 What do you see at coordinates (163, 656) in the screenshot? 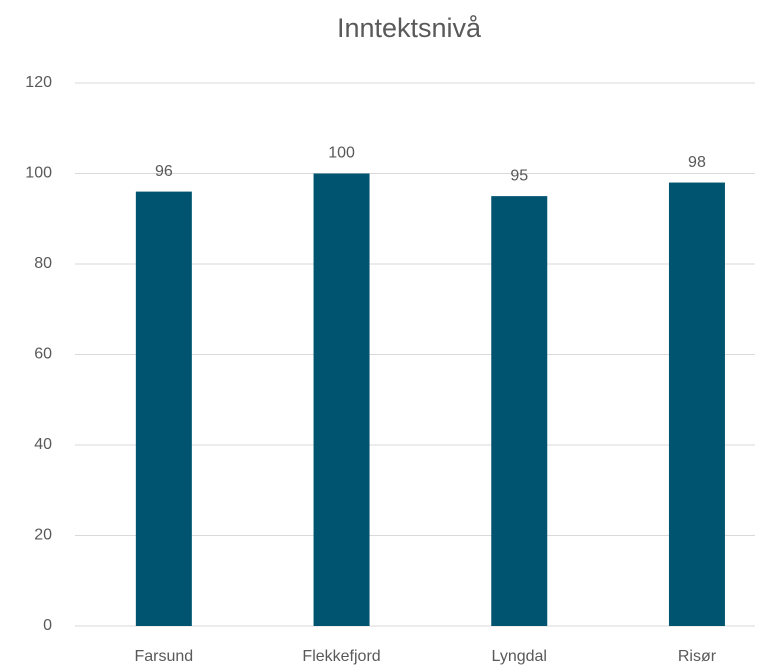
I see `x-tick-label: Farsund` at bounding box center [163, 656].